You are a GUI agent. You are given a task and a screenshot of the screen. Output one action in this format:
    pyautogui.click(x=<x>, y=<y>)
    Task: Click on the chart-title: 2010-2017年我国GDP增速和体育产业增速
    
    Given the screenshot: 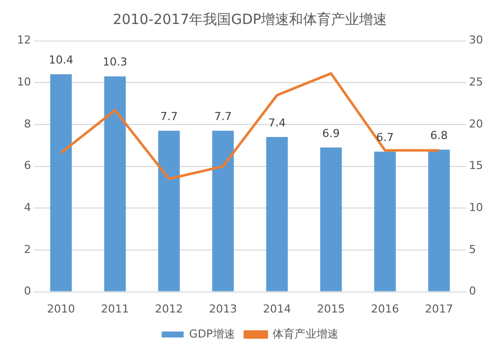 What is the action you would take?
    pyautogui.click(x=250, y=19)
    